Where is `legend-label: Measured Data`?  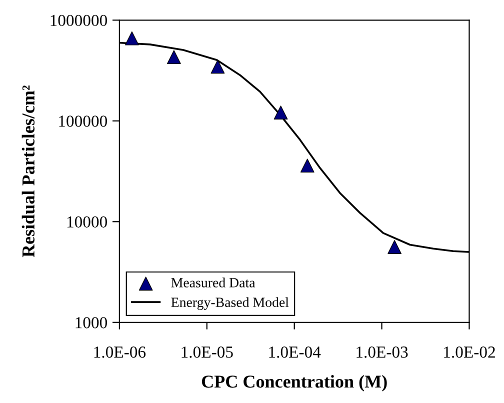
legend-label: Measured Data is located at coordinates (213, 283).